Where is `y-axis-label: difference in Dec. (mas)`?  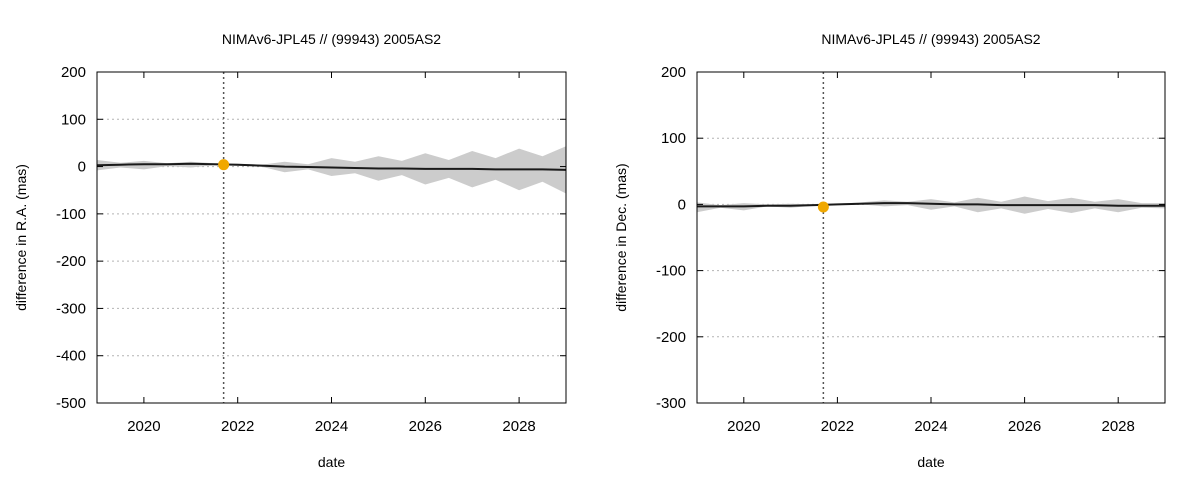
y-axis-label: difference in Dec. (mas) is located at coordinates (621, 237).